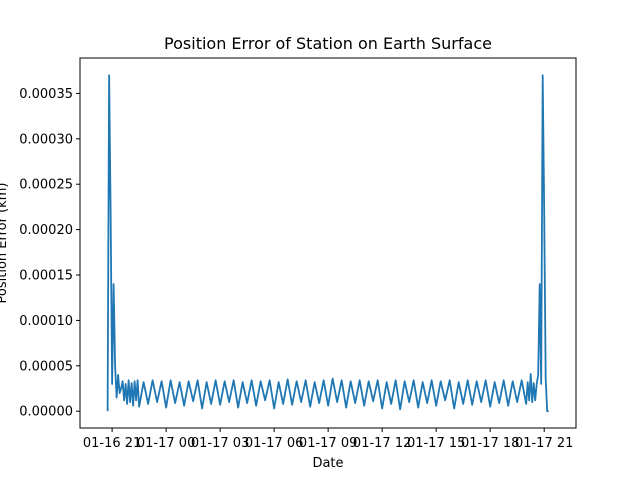  Describe the element at coordinates (46, 230) in the screenshot. I see `y-tick-label: 0.00020` at that location.